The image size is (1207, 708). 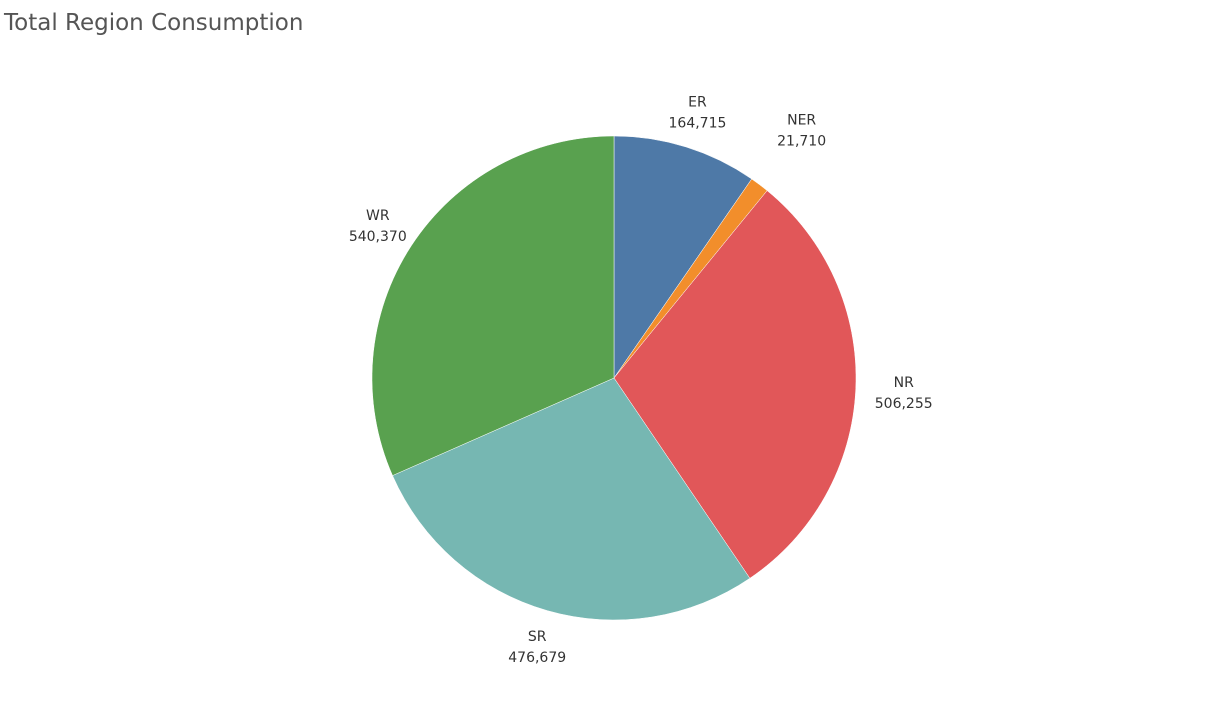 I want to click on slice-label-ner: NER 21,710, so click(x=801, y=131).